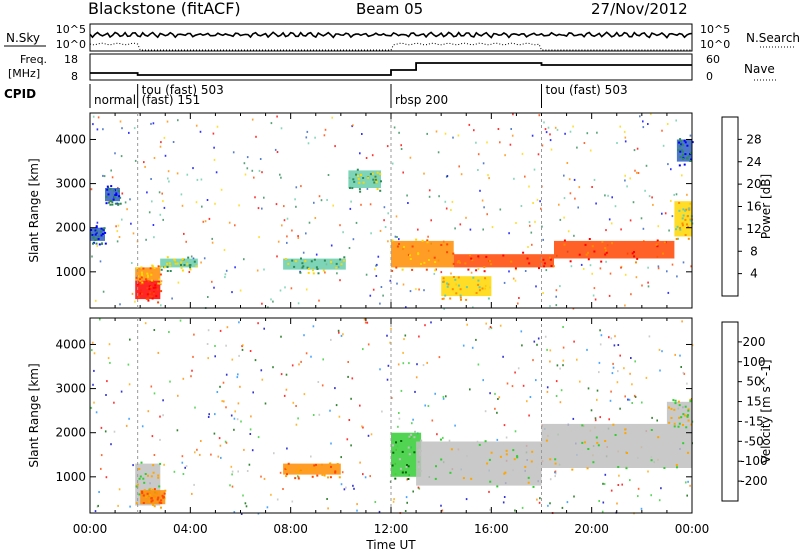 The image size is (800, 554). What do you see at coordinates (390, 545) in the screenshot?
I see `x-axis-label: Time UT` at bounding box center [390, 545].